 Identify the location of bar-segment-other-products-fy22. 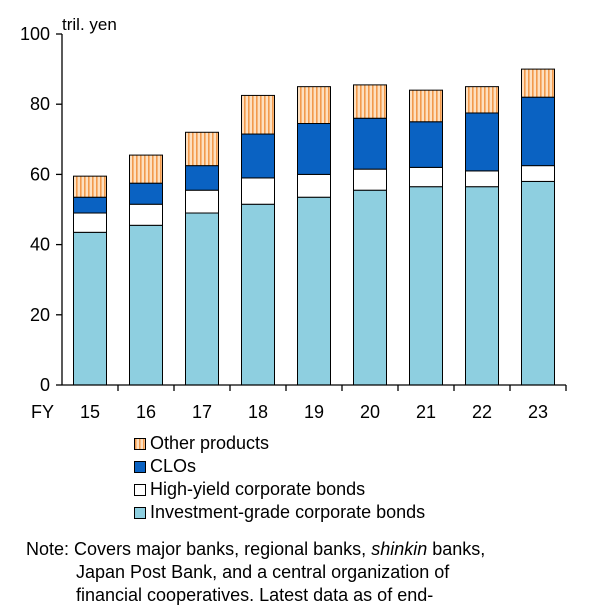
(482, 100).